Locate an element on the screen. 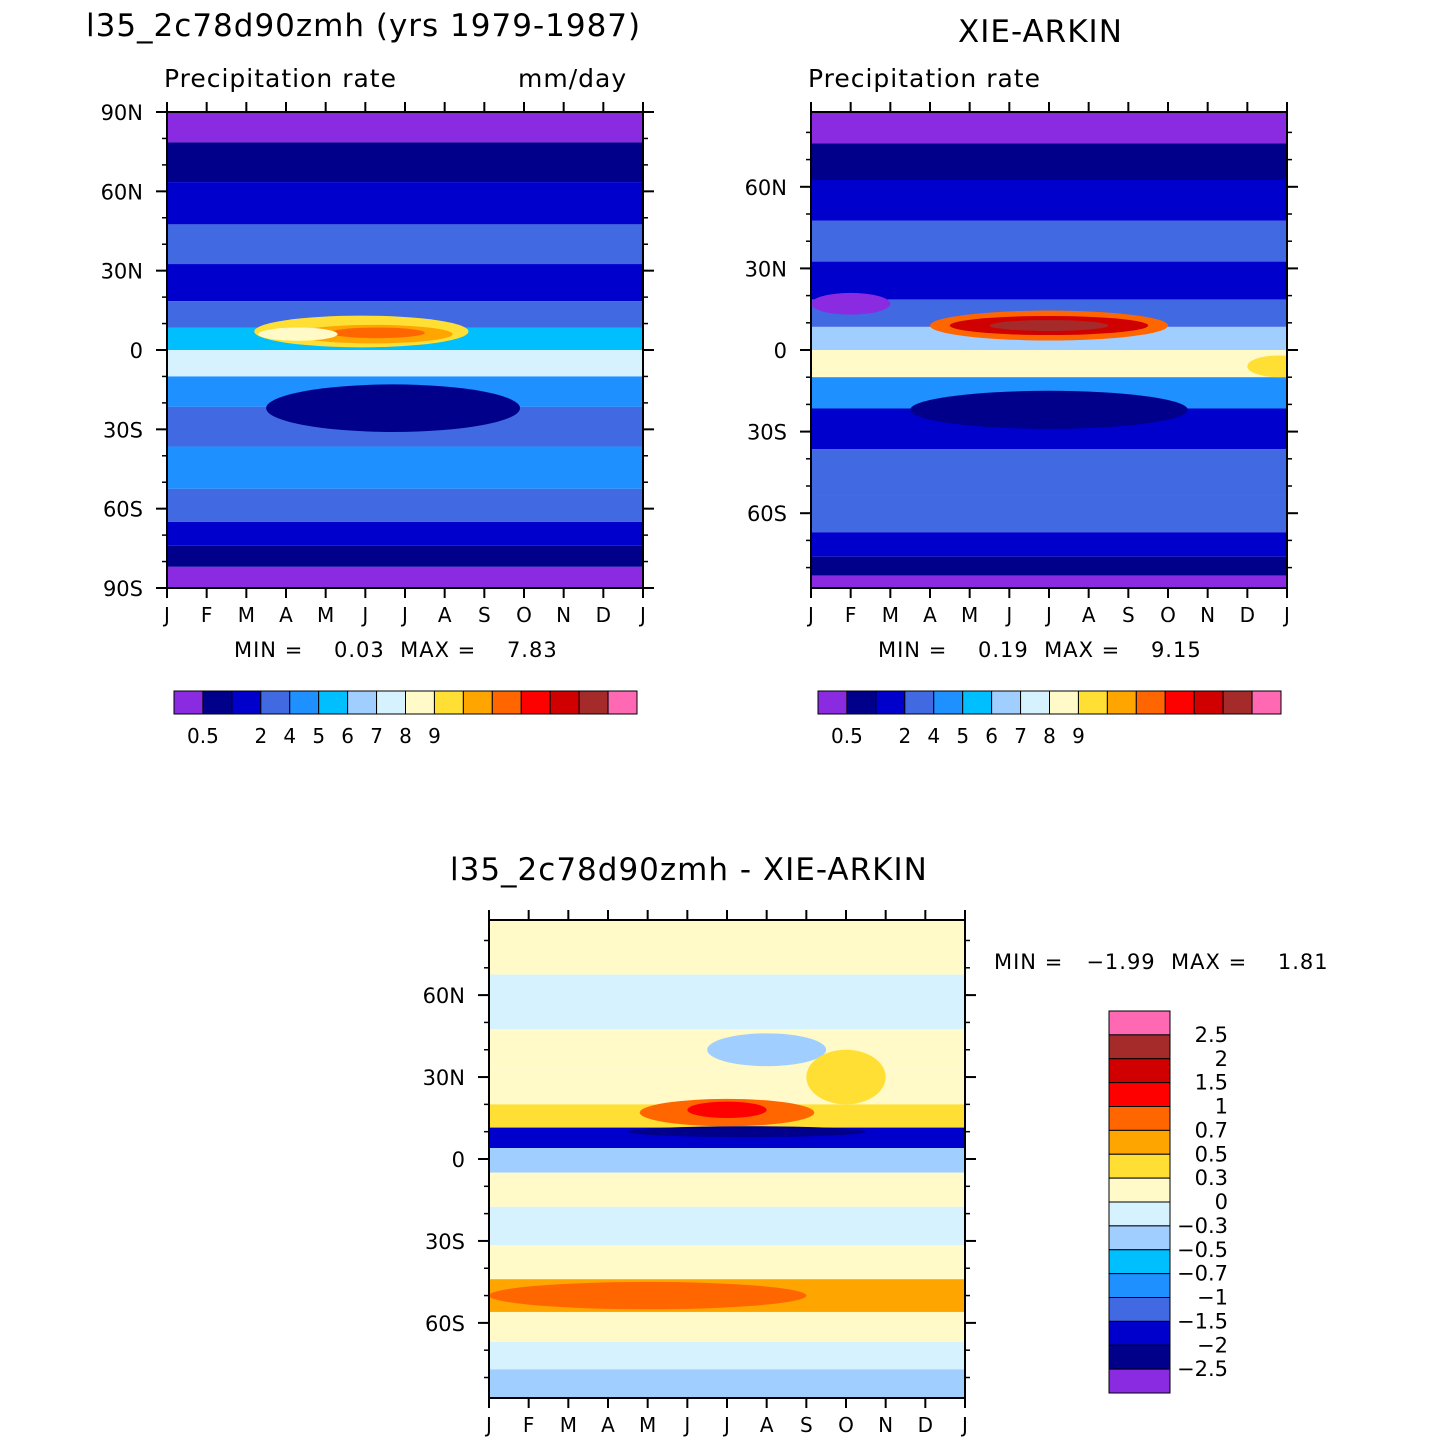  colorbar-label: 9 is located at coordinates (1078, 736).